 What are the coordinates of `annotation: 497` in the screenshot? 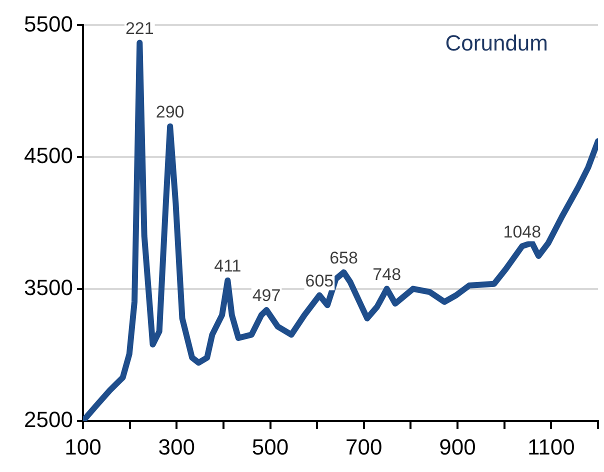 It's located at (266, 296).